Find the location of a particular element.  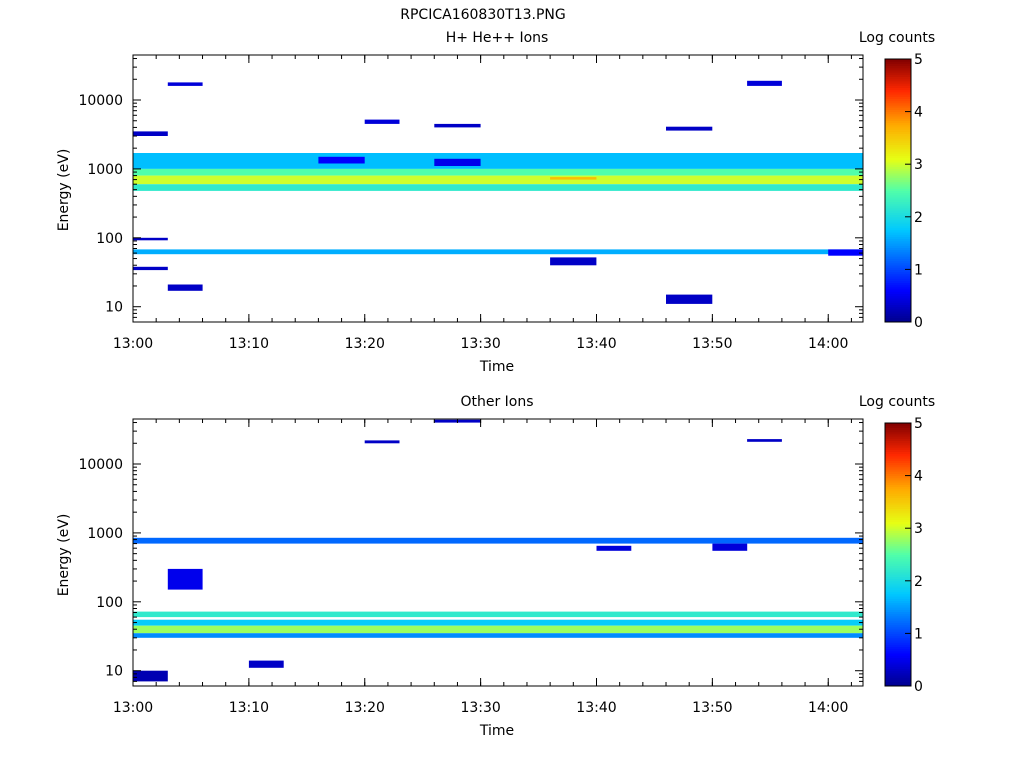

y-tick-label: 100 is located at coordinates (109, 603).